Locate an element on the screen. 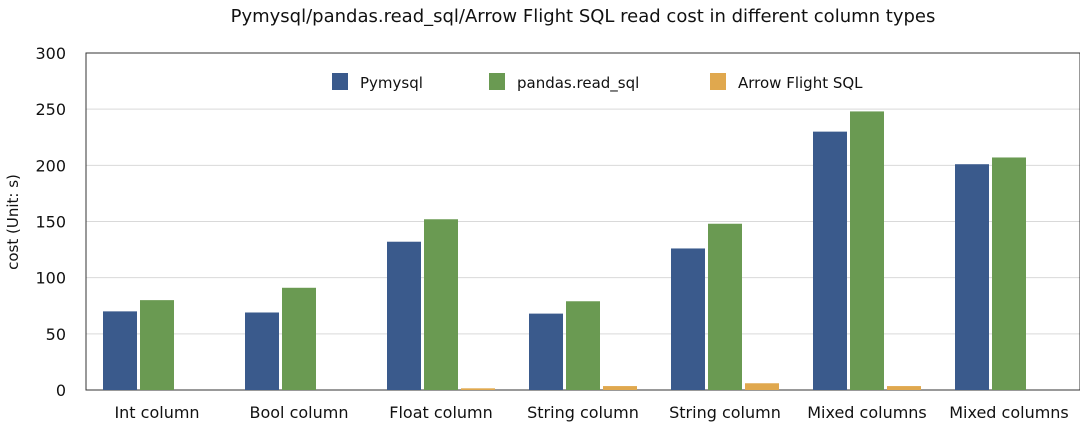  legend: Pymysql pandas.read_sql Arrow Flight SQL is located at coordinates (597, 83).